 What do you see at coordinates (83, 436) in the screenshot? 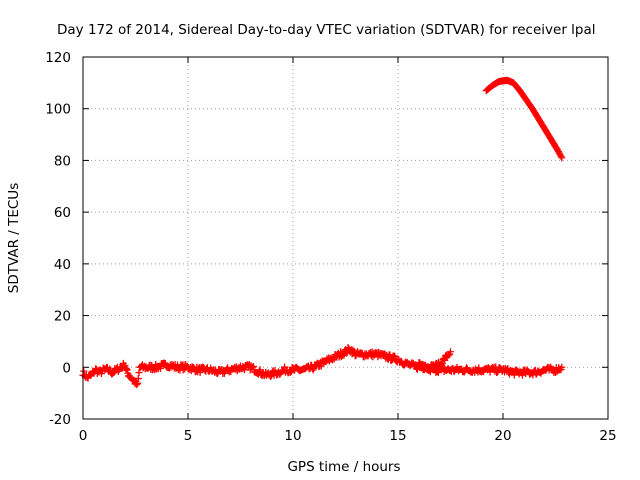
I see `x-tick-label: 0` at bounding box center [83, 436].